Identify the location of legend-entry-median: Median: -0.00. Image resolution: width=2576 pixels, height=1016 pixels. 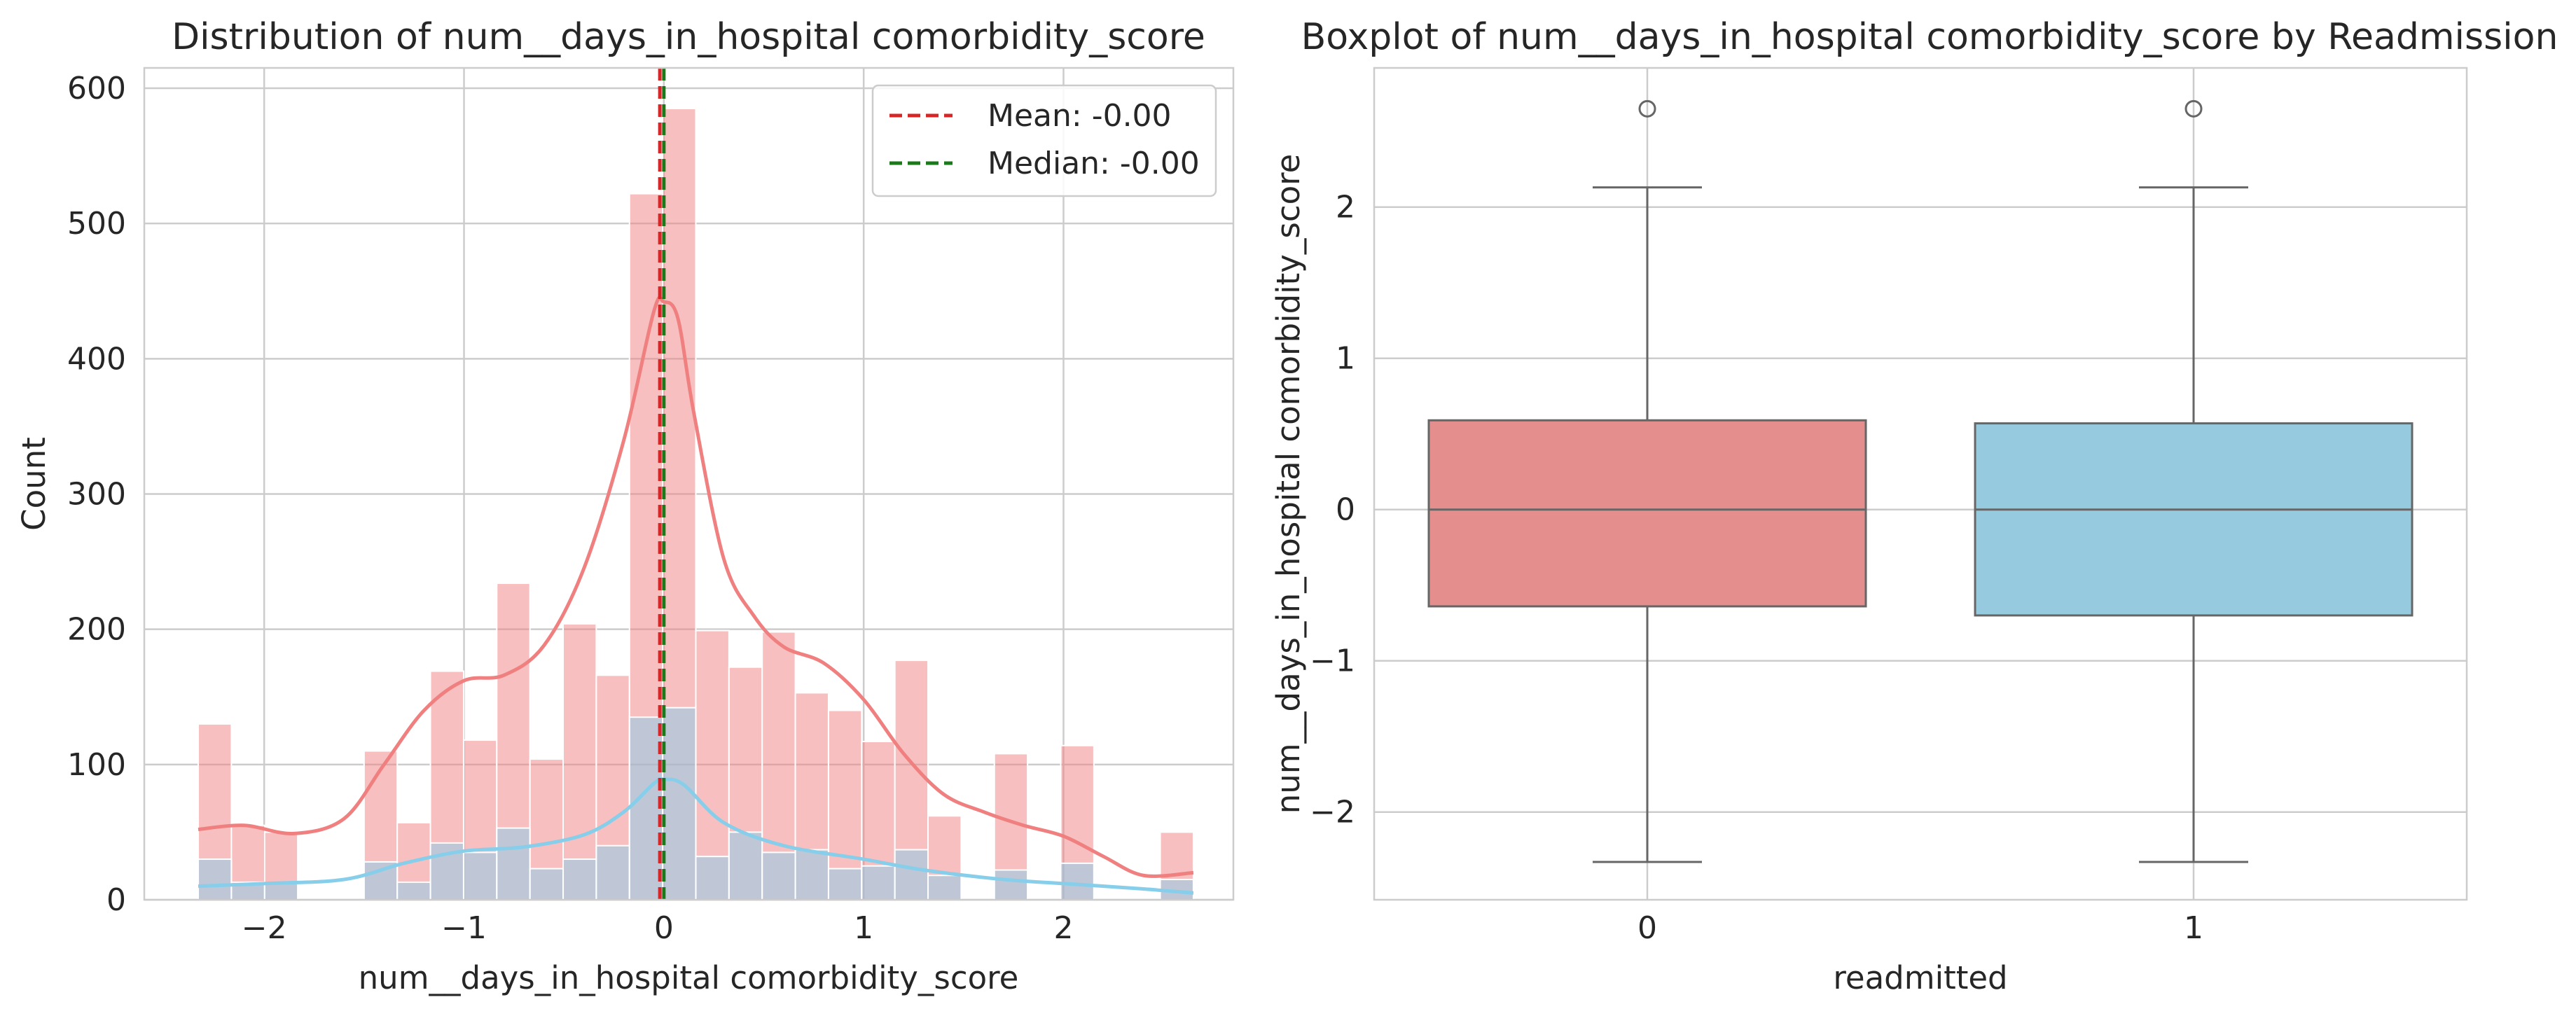
(1094, 163).